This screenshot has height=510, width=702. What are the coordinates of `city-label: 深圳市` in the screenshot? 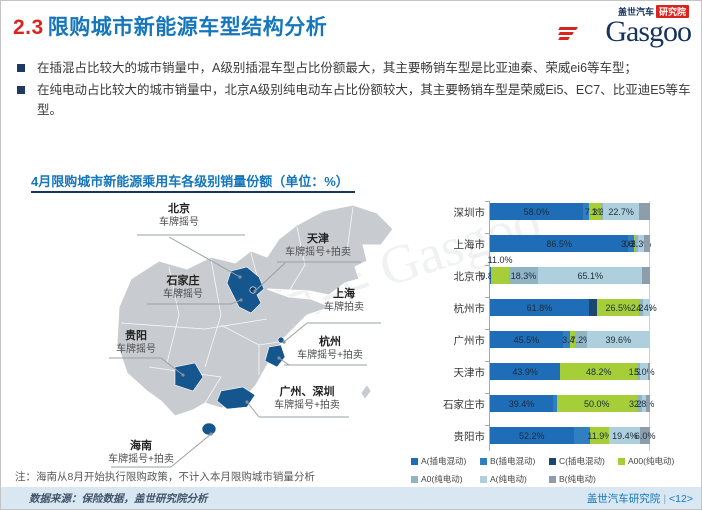 It's located at (469, 213).